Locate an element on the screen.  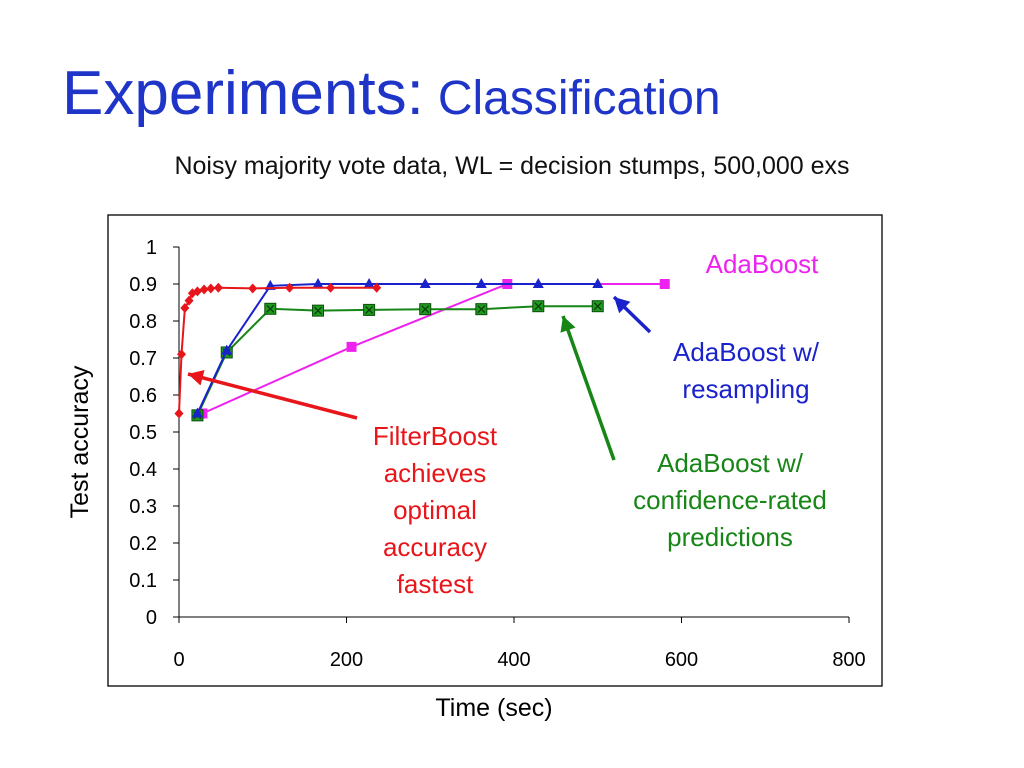
x-tick-label: 400 is located at coordinates (513, 660).